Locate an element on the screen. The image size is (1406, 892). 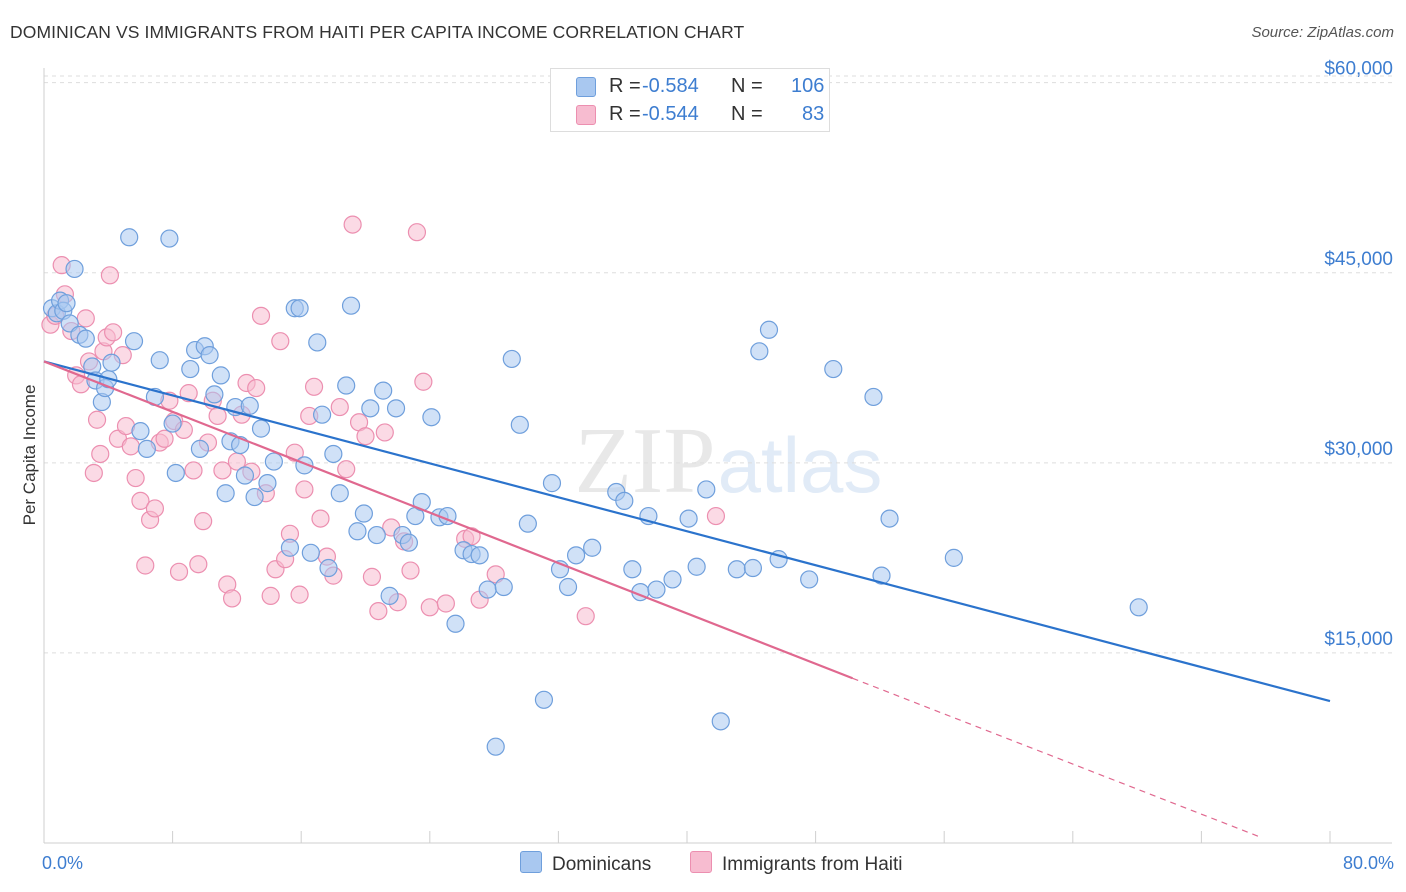
bottom-legend-swatch-blue is located at coordinates (531, 862).